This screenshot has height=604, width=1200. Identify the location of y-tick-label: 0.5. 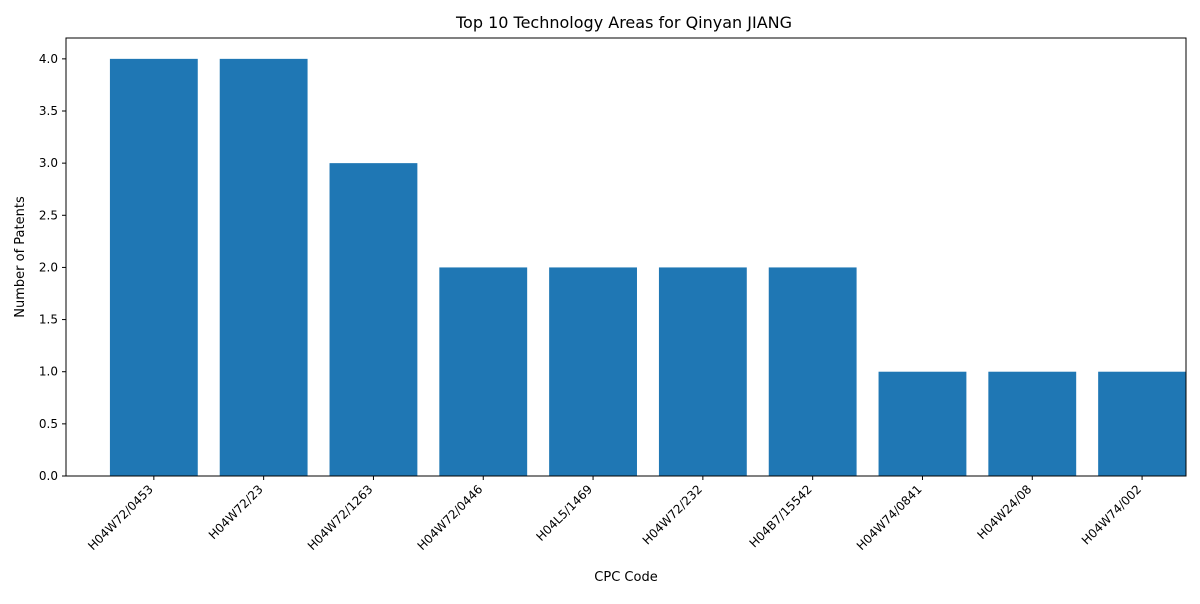
(48, 424).